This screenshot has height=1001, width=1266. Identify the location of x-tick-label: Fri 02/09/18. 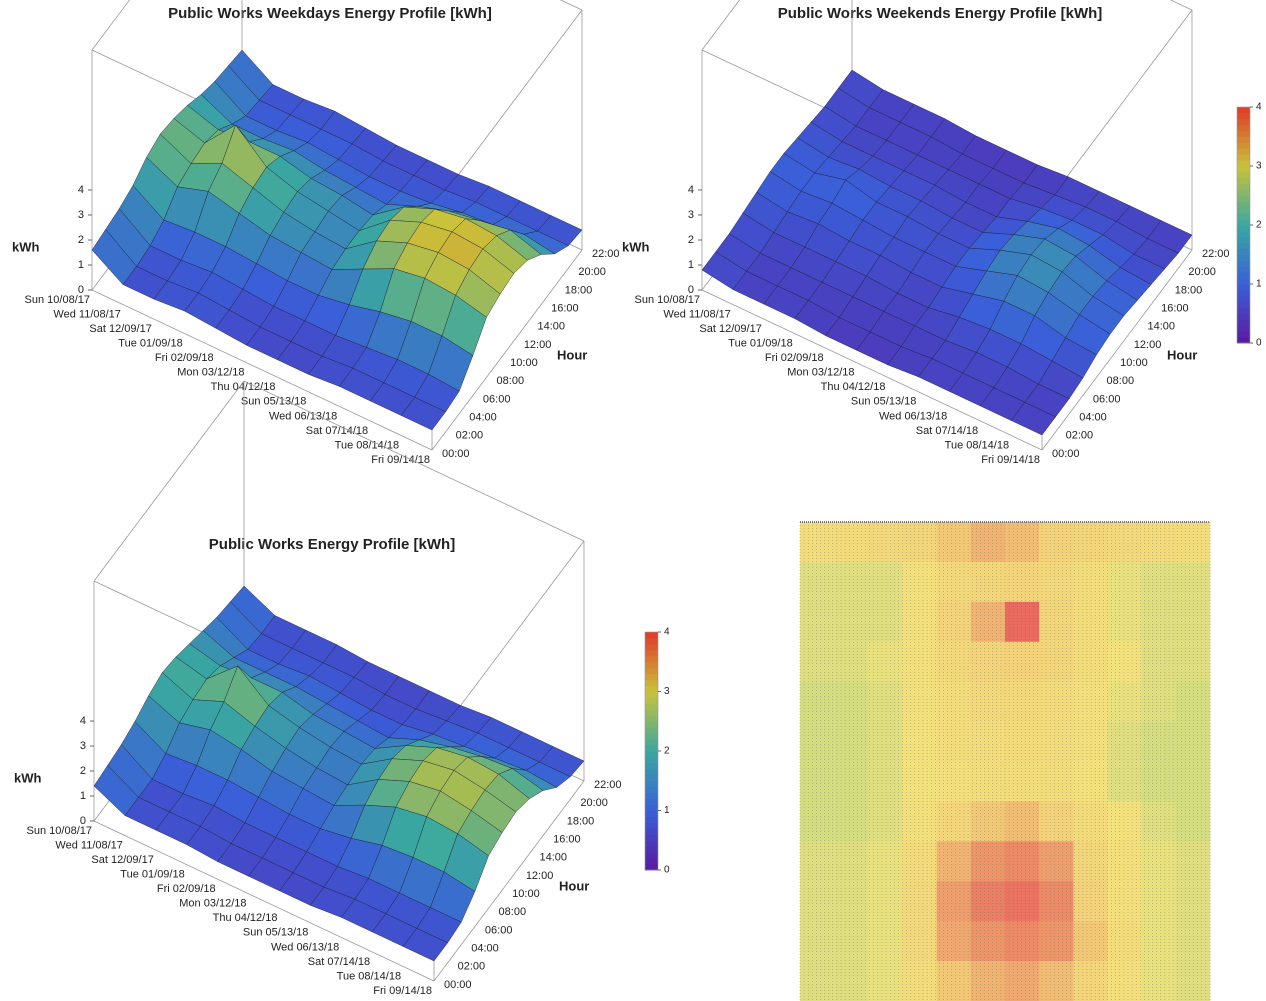
(186, 889).